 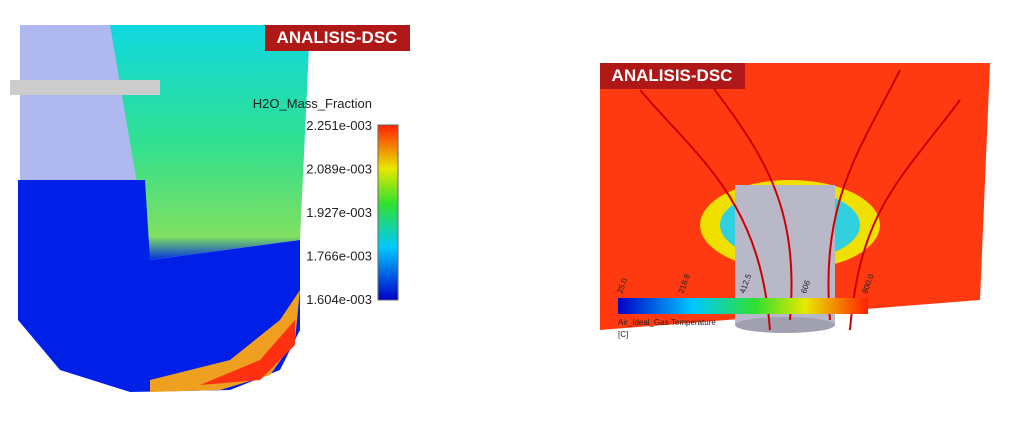 What do you see at coordinates (339, 299) in the screenshot?
I see `legend-label: 1.604e-003` at bounding box center [339, 299].